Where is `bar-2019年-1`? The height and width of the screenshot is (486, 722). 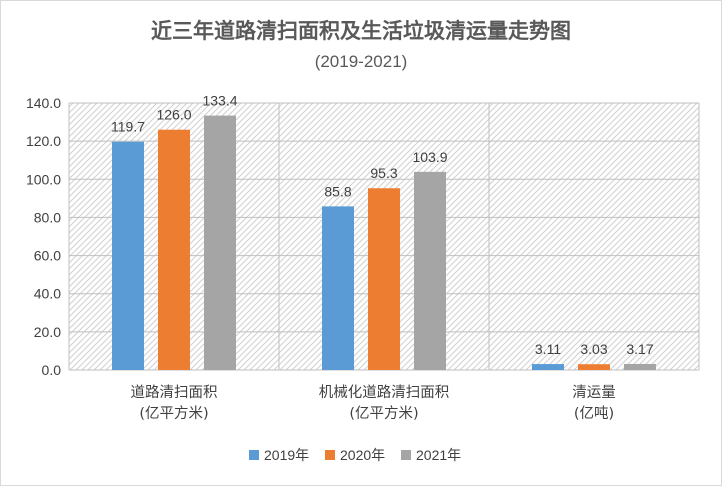 bar-2019年-1 is located at coordinates (338, 288).